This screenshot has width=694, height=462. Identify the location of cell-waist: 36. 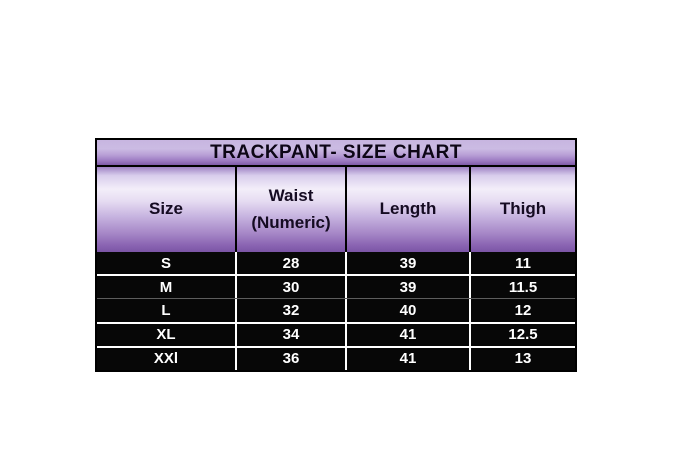
(292, 359).